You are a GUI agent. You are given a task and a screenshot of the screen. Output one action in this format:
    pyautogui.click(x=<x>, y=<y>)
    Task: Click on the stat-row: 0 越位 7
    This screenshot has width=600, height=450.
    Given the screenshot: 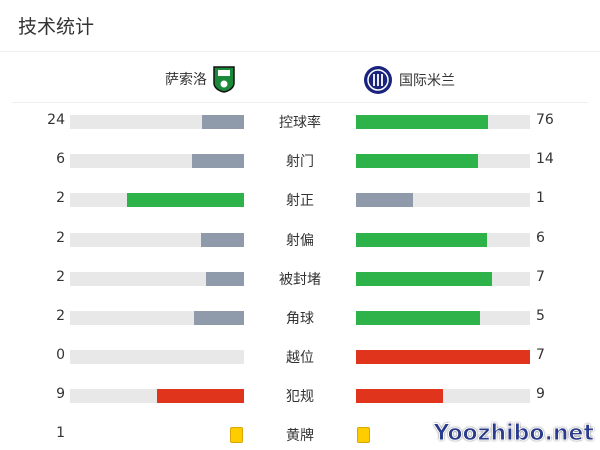 What is the action you would take?
    pyautogui.click(x=300, y=357)
    